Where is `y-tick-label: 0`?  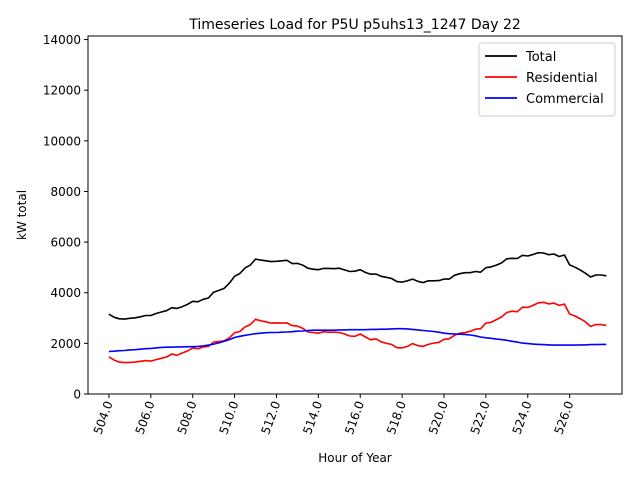 y-tick-label: 0 is located at coordinates (77, 395).